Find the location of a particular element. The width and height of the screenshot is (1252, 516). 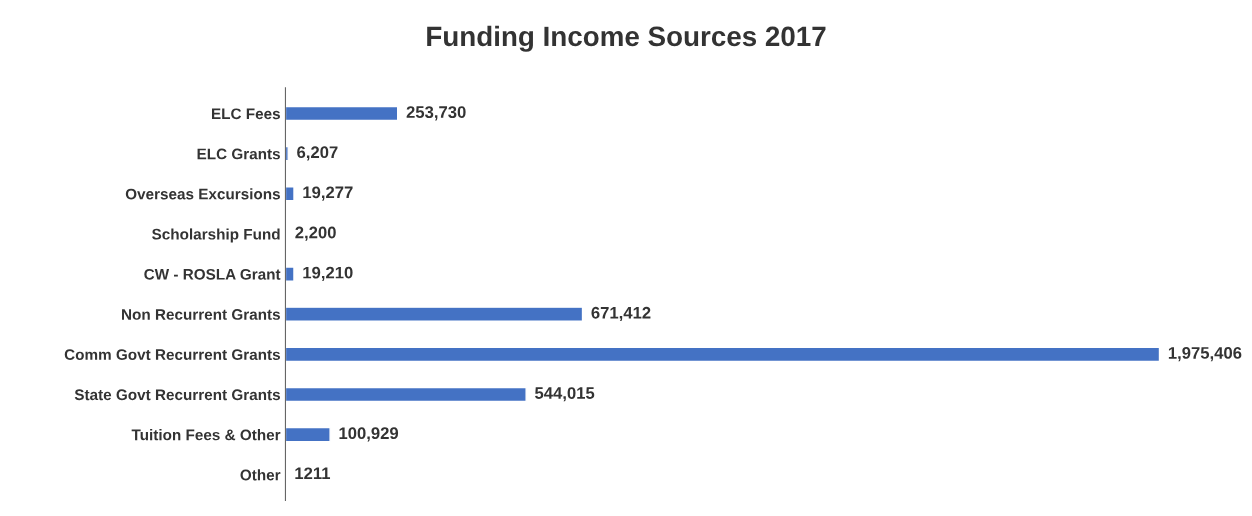

data-label: 671,412 is located at coordinates (621, 314).